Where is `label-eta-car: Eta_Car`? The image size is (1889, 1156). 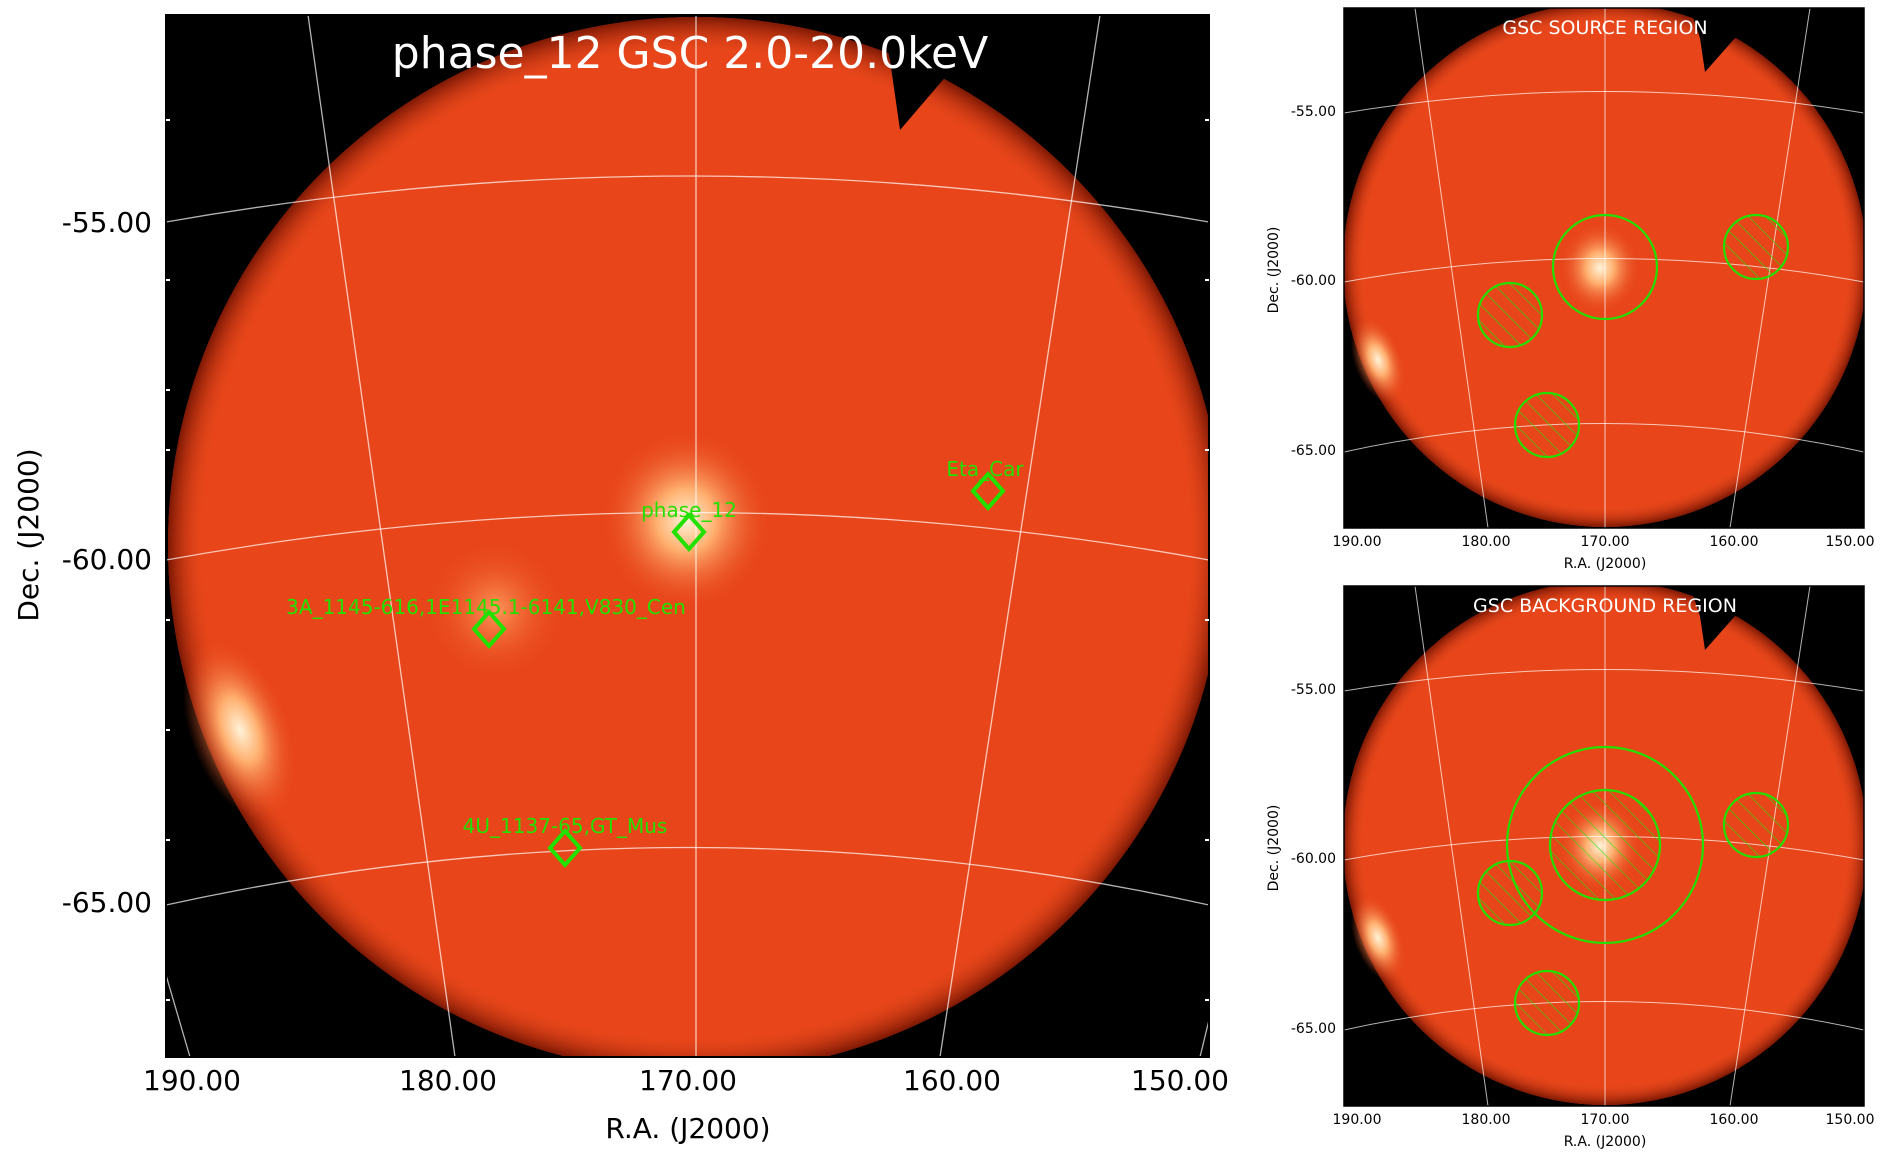 label-eta-car: Eta_Car is located at coordinates (985, 469).